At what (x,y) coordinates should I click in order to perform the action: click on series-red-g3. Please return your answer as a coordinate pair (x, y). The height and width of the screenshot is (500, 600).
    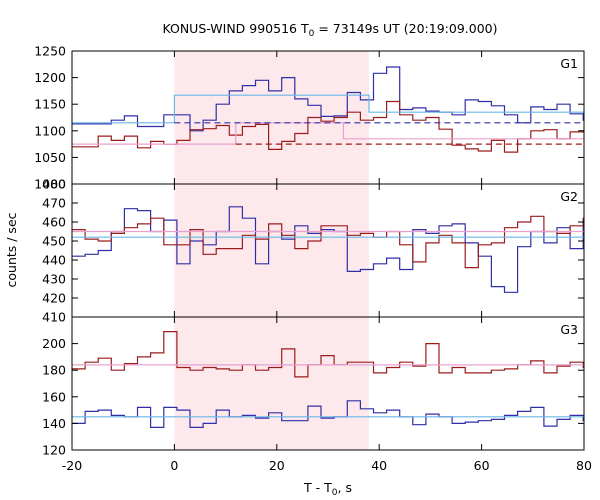
    Looking at the image, I should click on (328, 354).